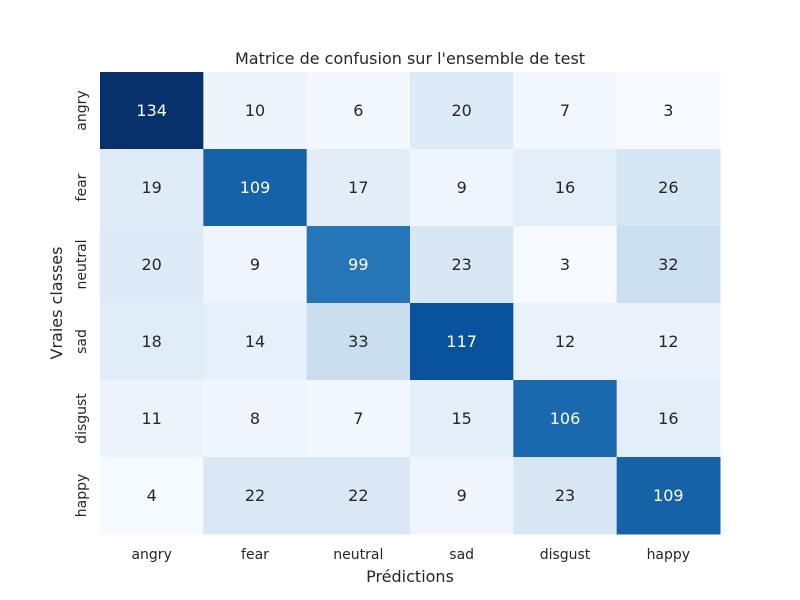 The height and width of the screenshot is (600, 800). I want to click on cell-value-label: 26, so click(668, 187).